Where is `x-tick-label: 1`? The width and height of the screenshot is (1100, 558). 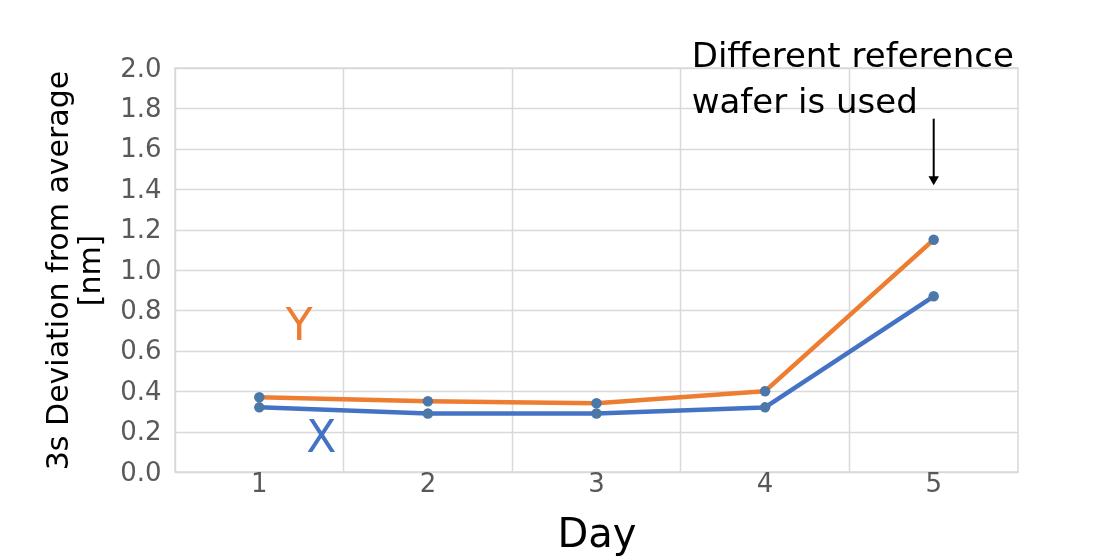 x-tick-label: 1 is located at coordinates (259, 482).